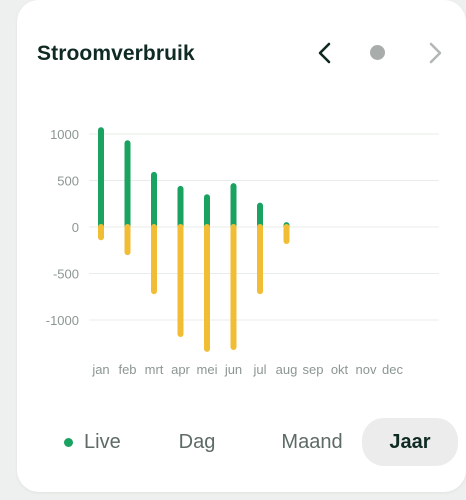  Describe the element at coordinates (68, 442) in the screenshot. I see `live-dot-icon` at that location.